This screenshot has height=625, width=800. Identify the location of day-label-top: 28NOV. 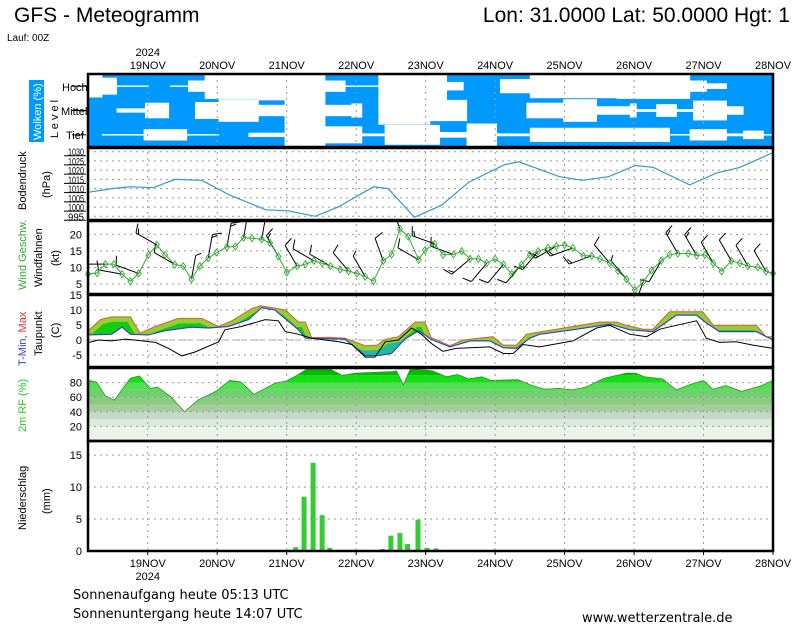
(773, 66).